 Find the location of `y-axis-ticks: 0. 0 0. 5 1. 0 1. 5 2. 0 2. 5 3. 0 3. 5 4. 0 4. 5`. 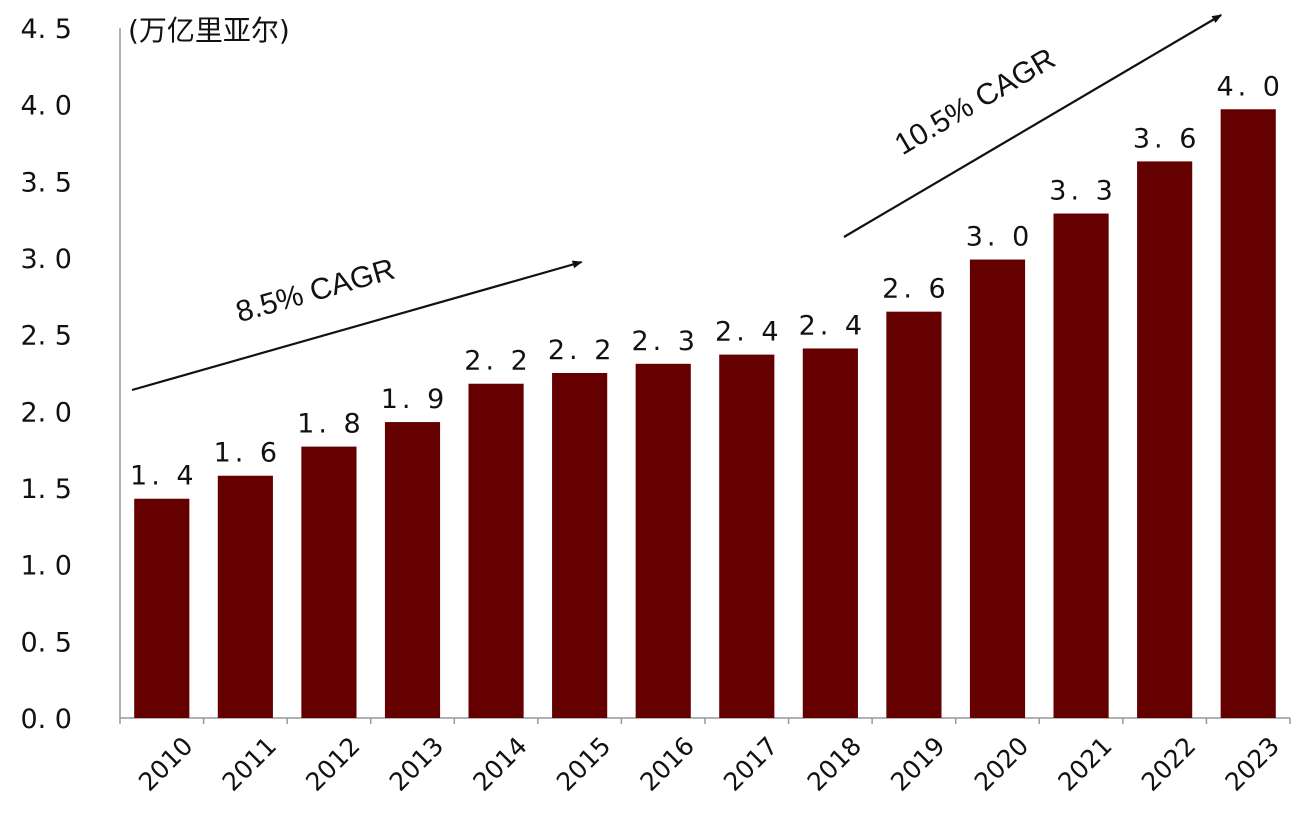

y-axis-ticks: 0. 0 0. 5 1. 0 1. 5 2. 0 2. 5 3. 0 3. 5 4. 0 4. 5 is located at coordinates (46, 374).